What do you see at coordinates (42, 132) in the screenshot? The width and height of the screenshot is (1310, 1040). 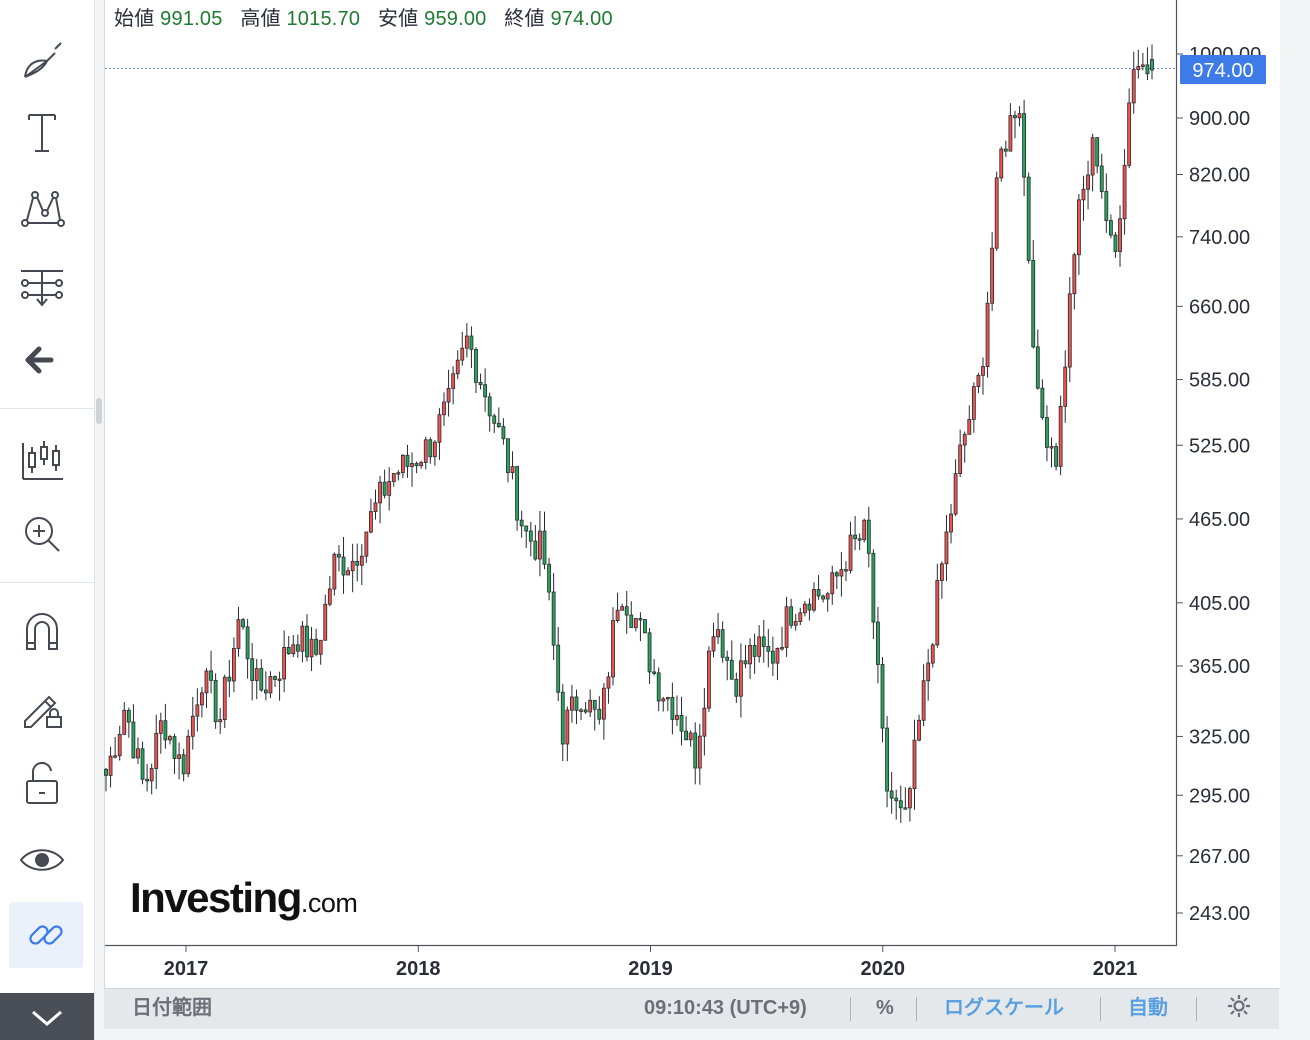 I see `text-icon` at bounding box center [42, 132].